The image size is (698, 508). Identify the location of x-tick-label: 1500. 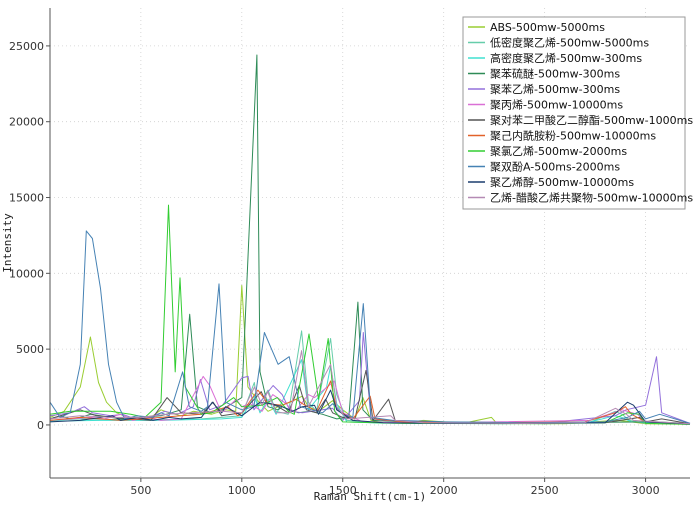
(343, 490).